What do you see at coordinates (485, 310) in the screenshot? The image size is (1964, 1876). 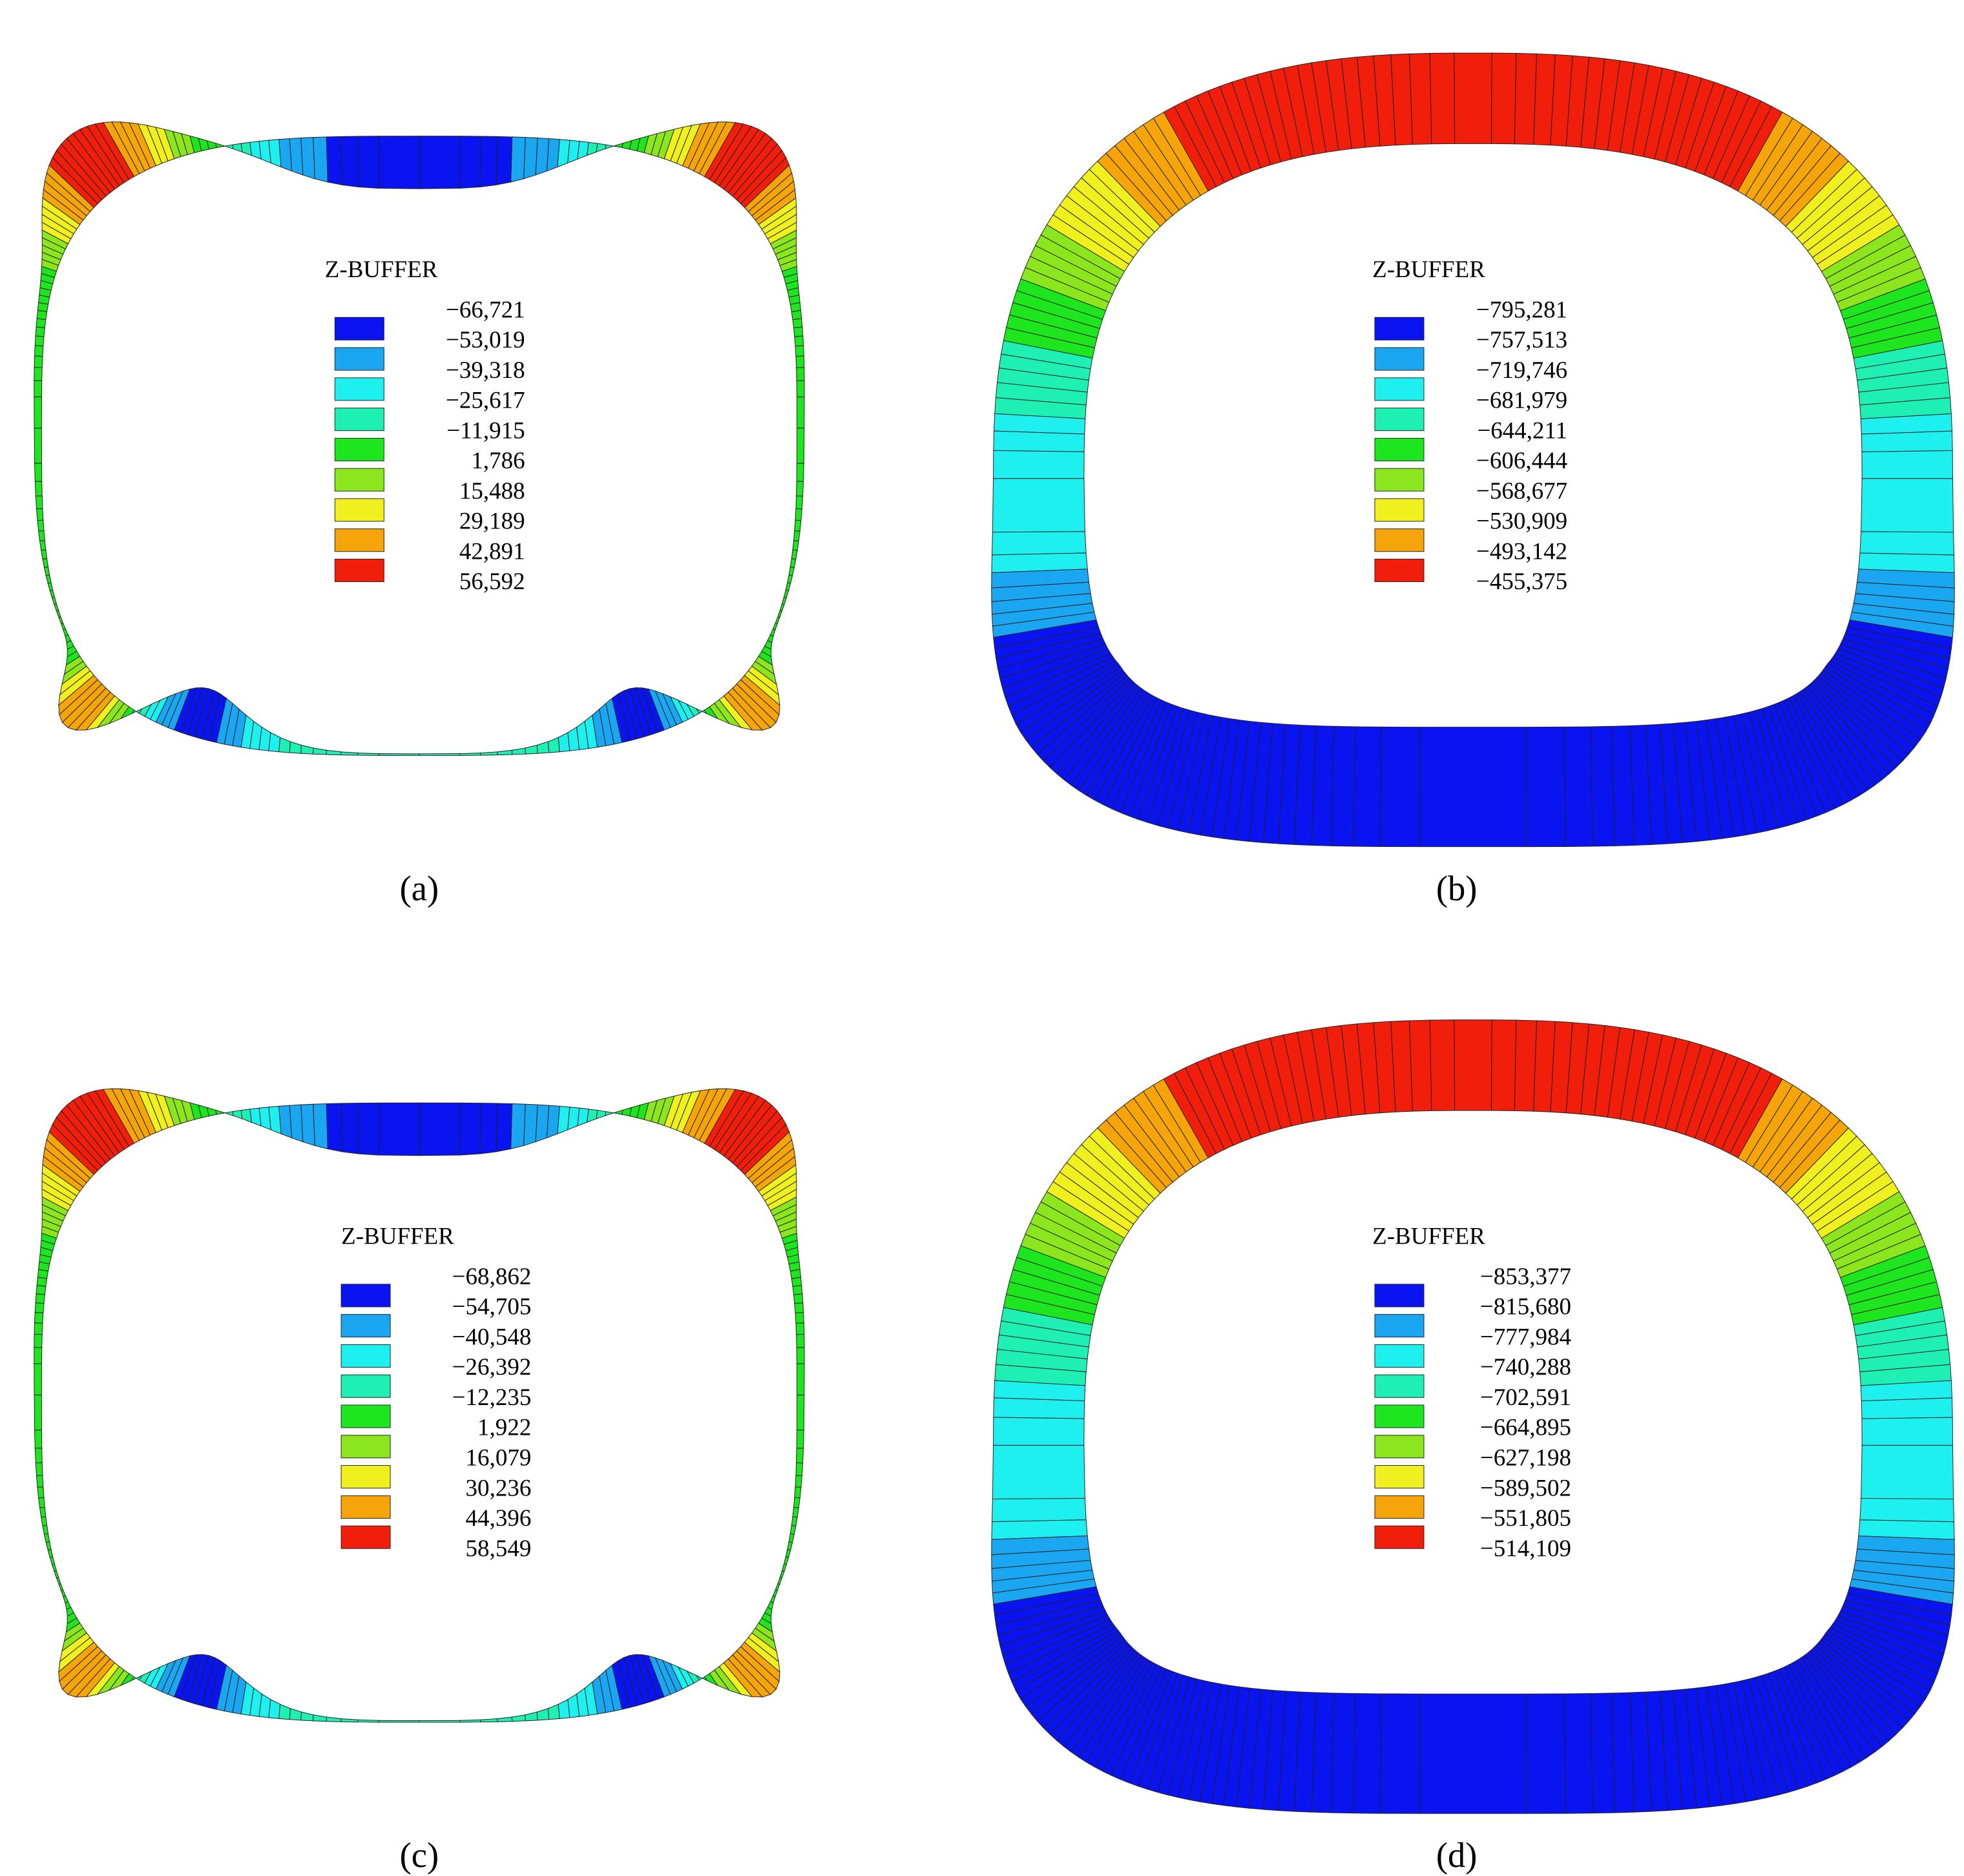 I see `legend-label: −66,721` at bounding box center [485, 310].